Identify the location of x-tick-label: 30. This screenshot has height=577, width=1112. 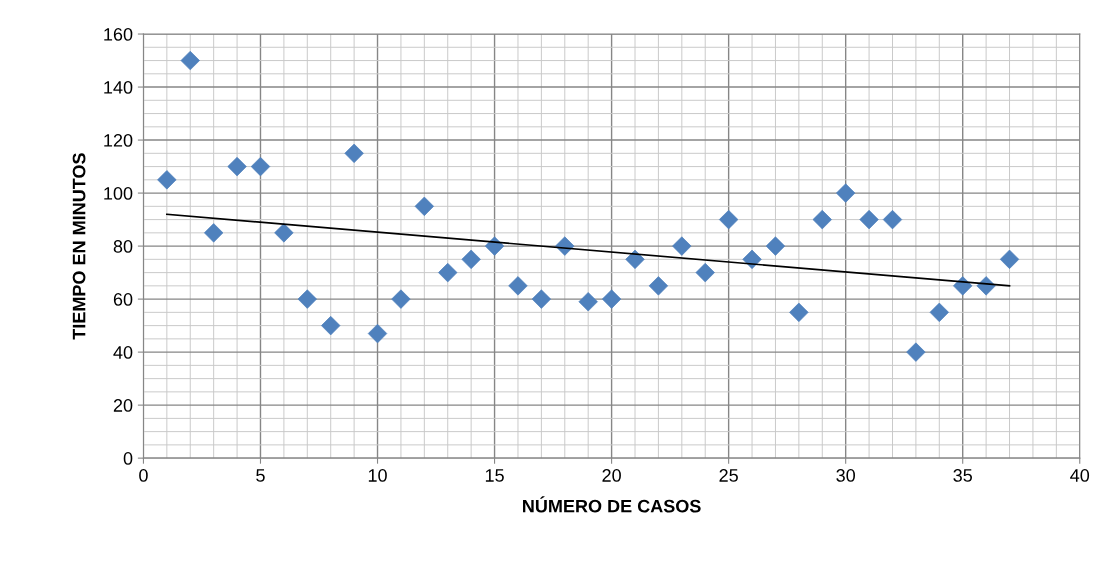
(846, 475).